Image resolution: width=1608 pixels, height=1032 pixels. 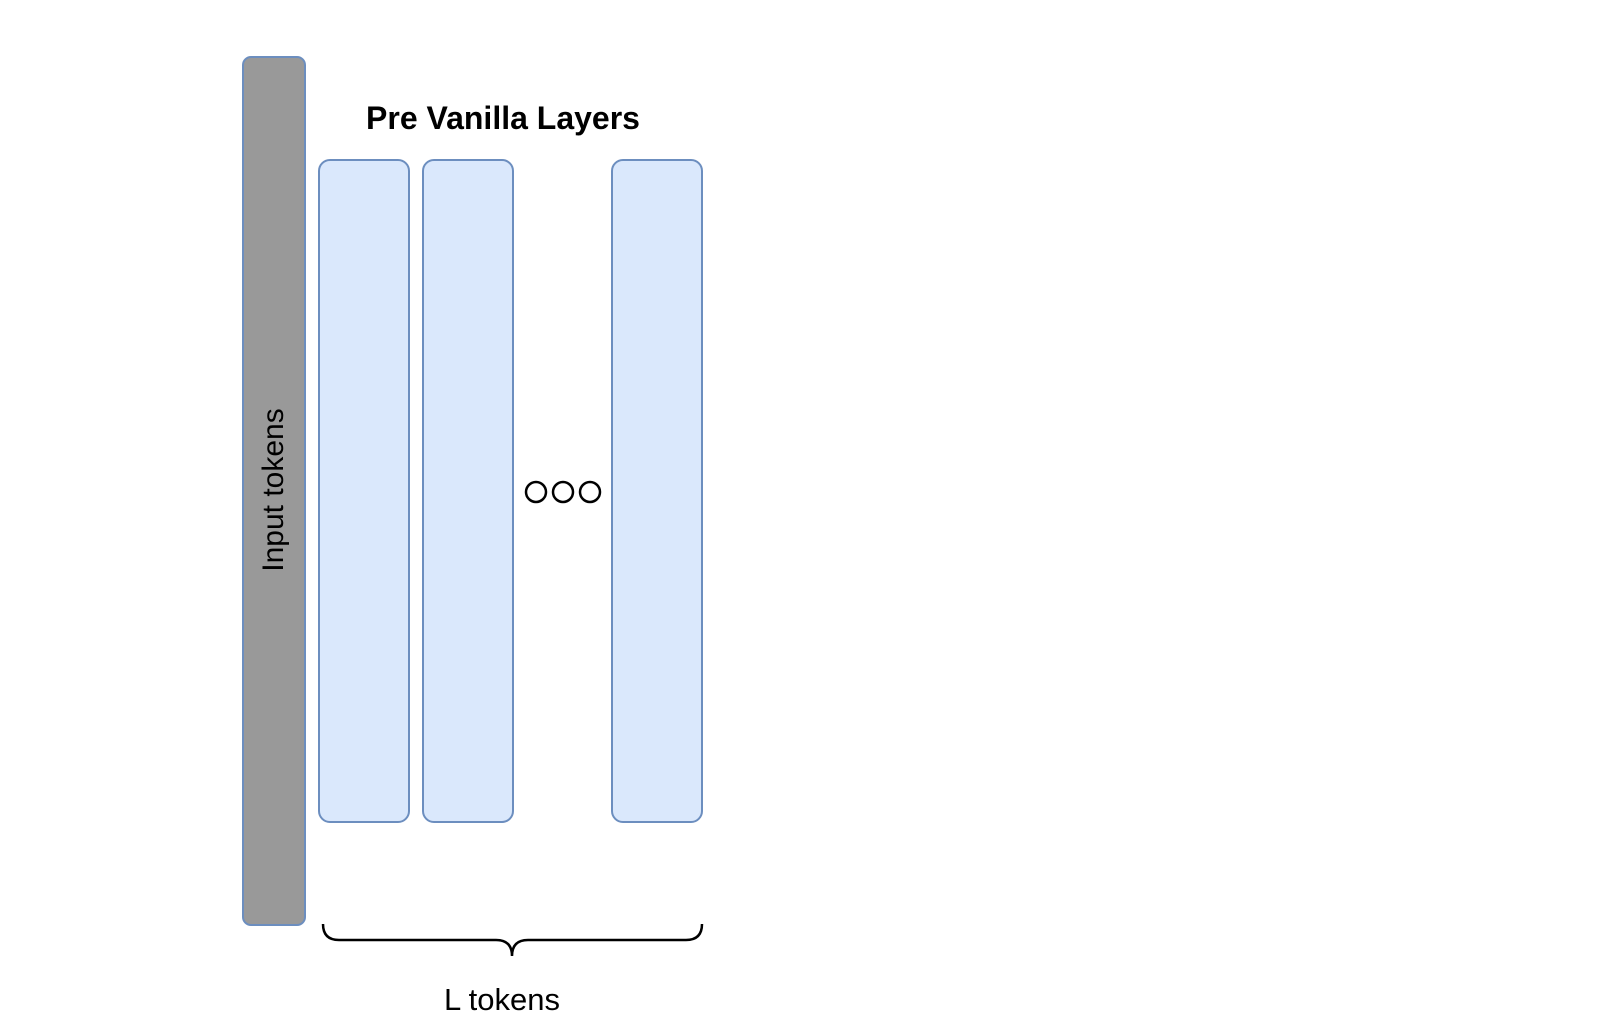 What do you see at coordinates (274, 491) in the screenshot?
I see `input-tokens-bar` at bounding box center [274, 491].